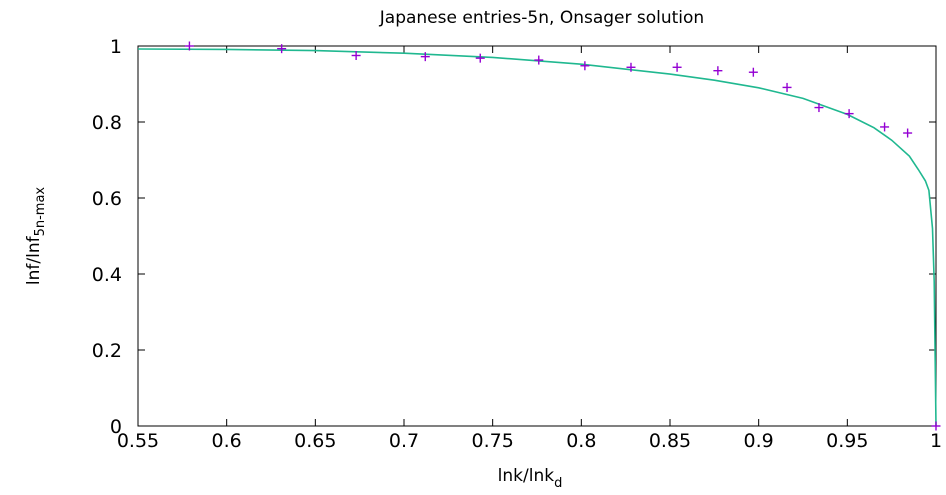  I want to click on x-tick-label: 0.55, so click(138, 441).